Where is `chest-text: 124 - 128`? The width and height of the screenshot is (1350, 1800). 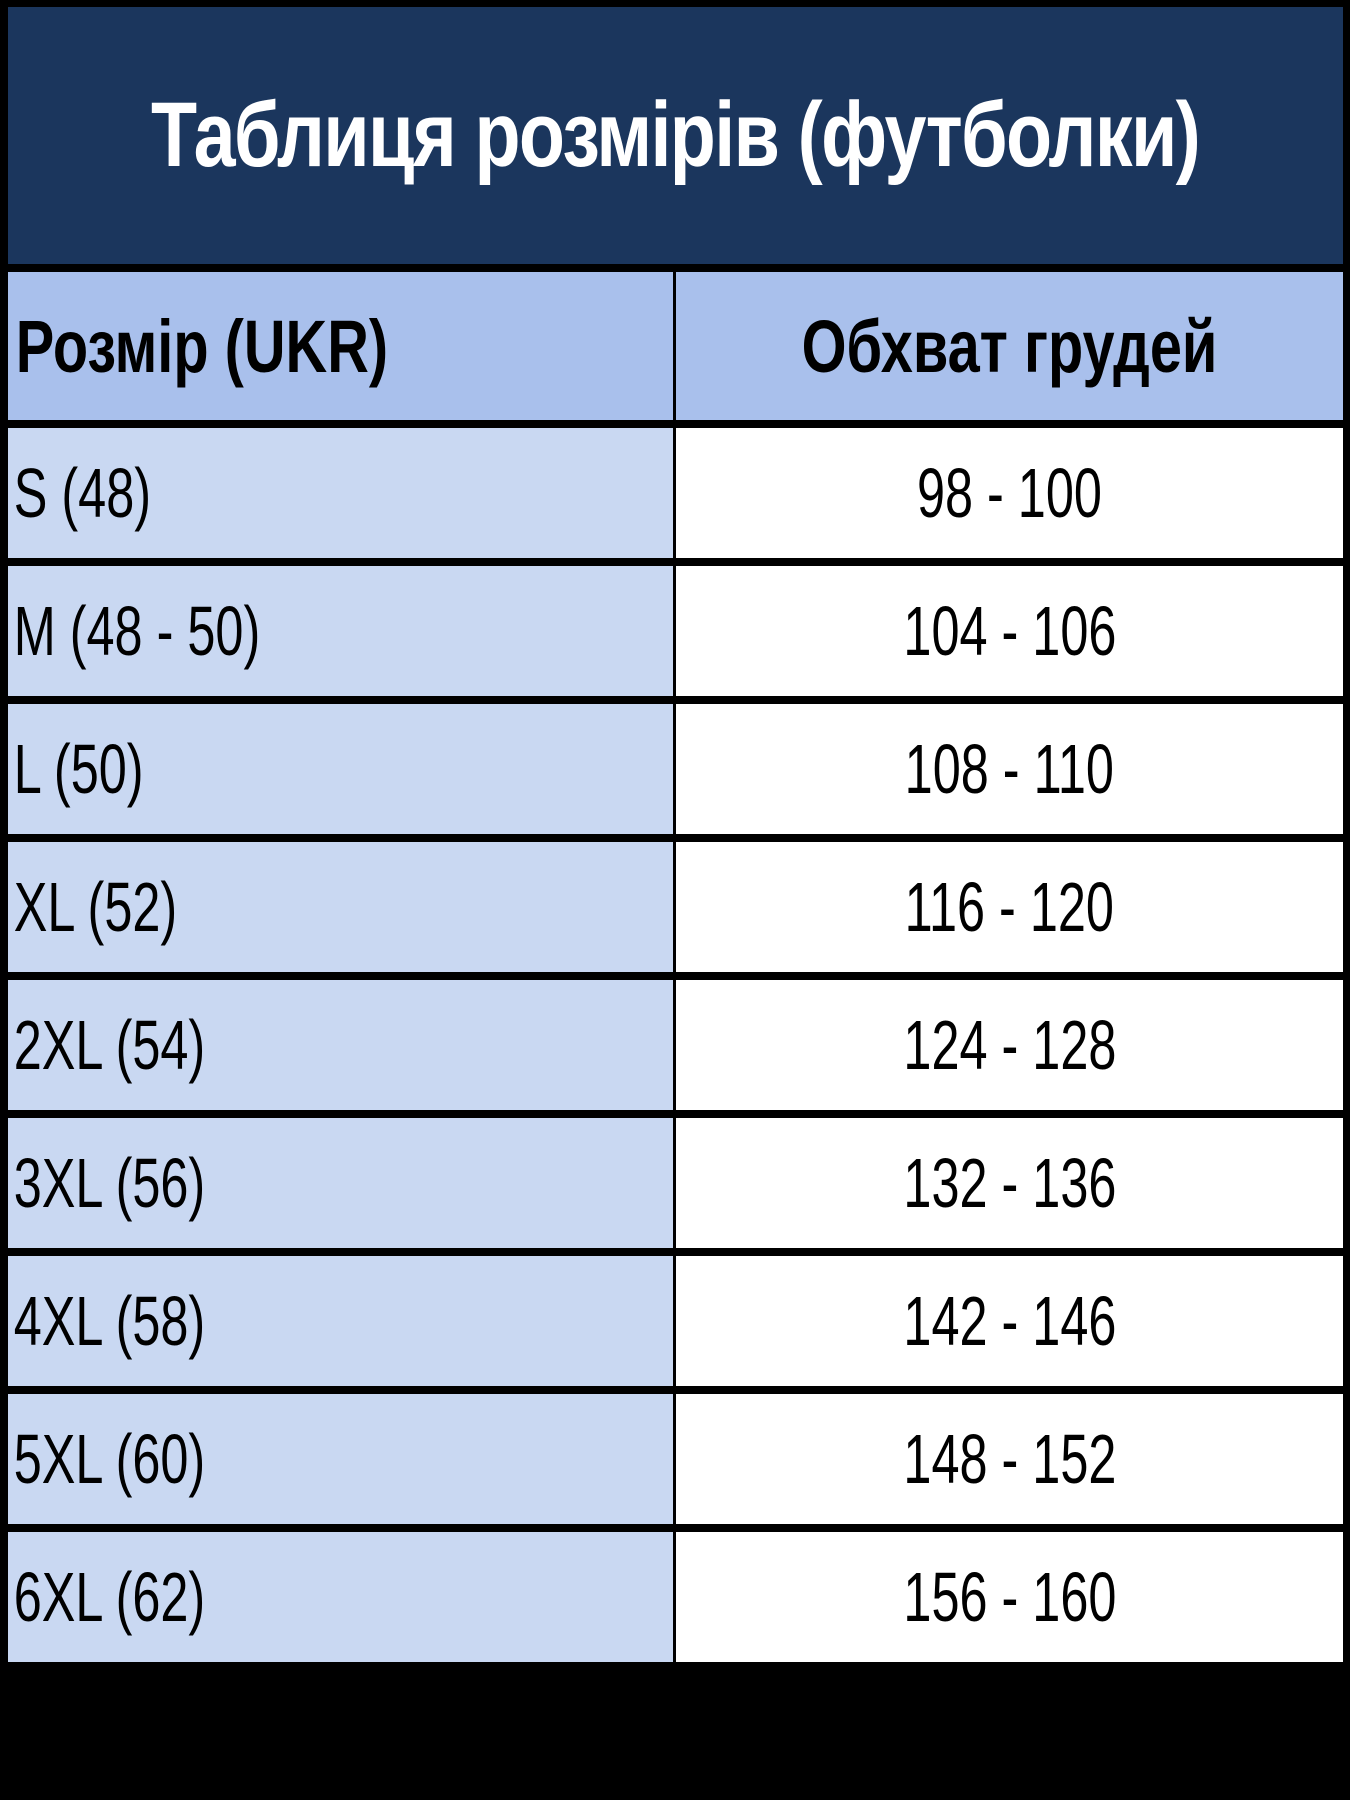 chest-text: 124 - 128 is located at coordinates (1009, 1045).